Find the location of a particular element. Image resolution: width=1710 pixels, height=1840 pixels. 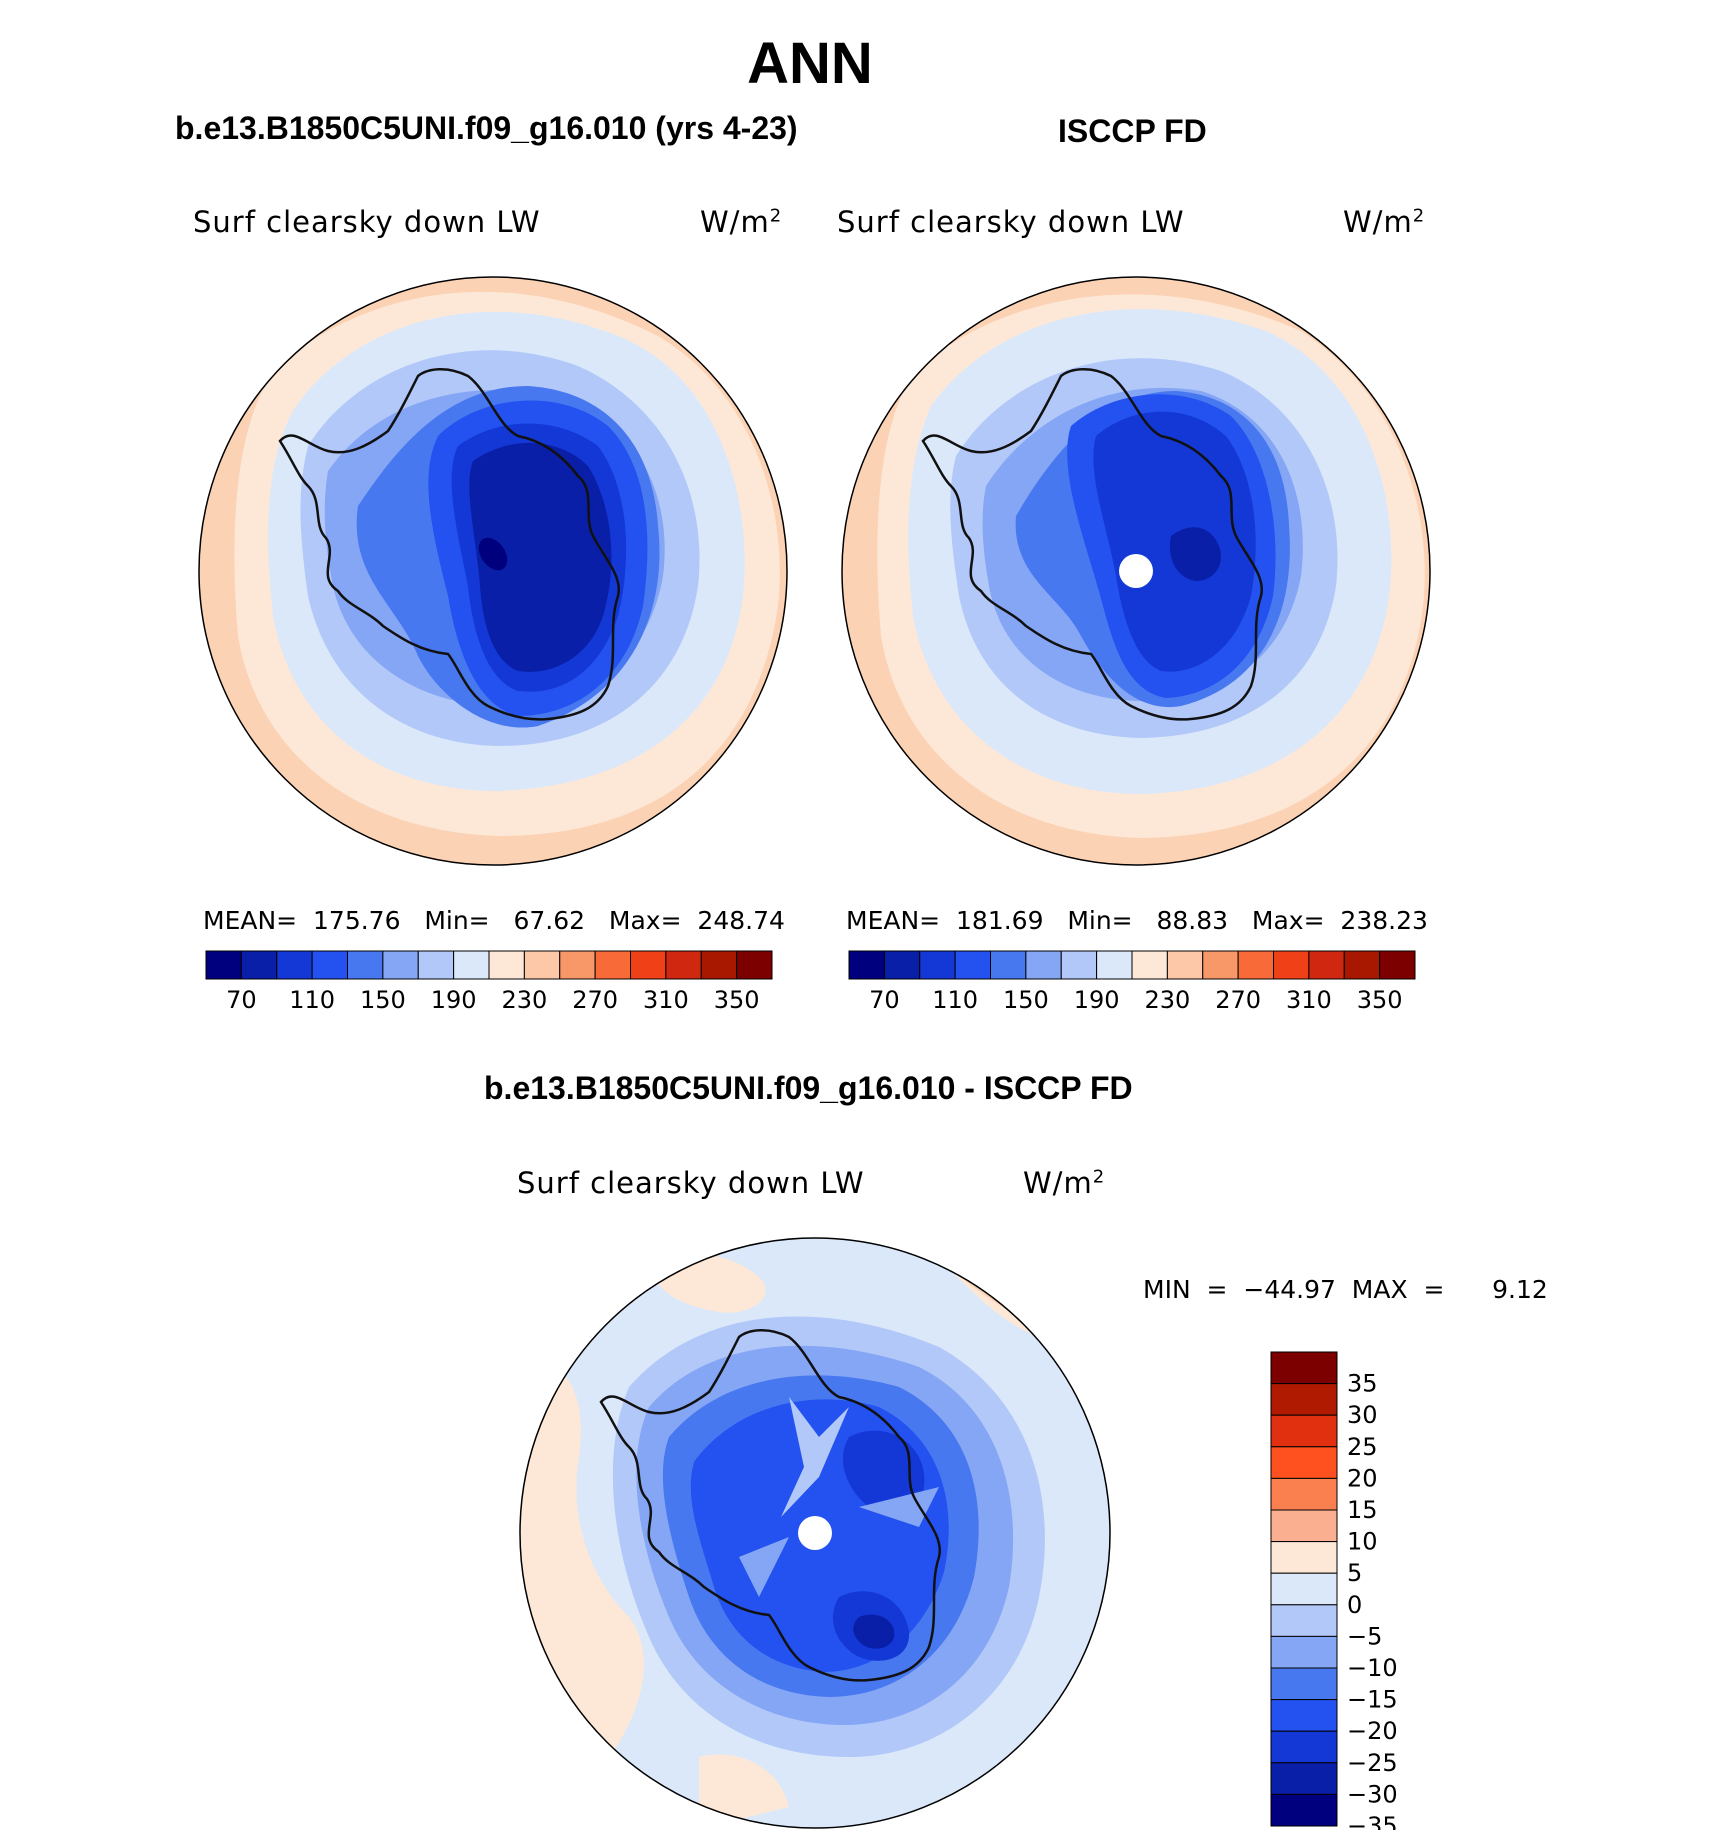

panel3-colorbar-tick-label: −10 is located at coordinates (1372, 1668).